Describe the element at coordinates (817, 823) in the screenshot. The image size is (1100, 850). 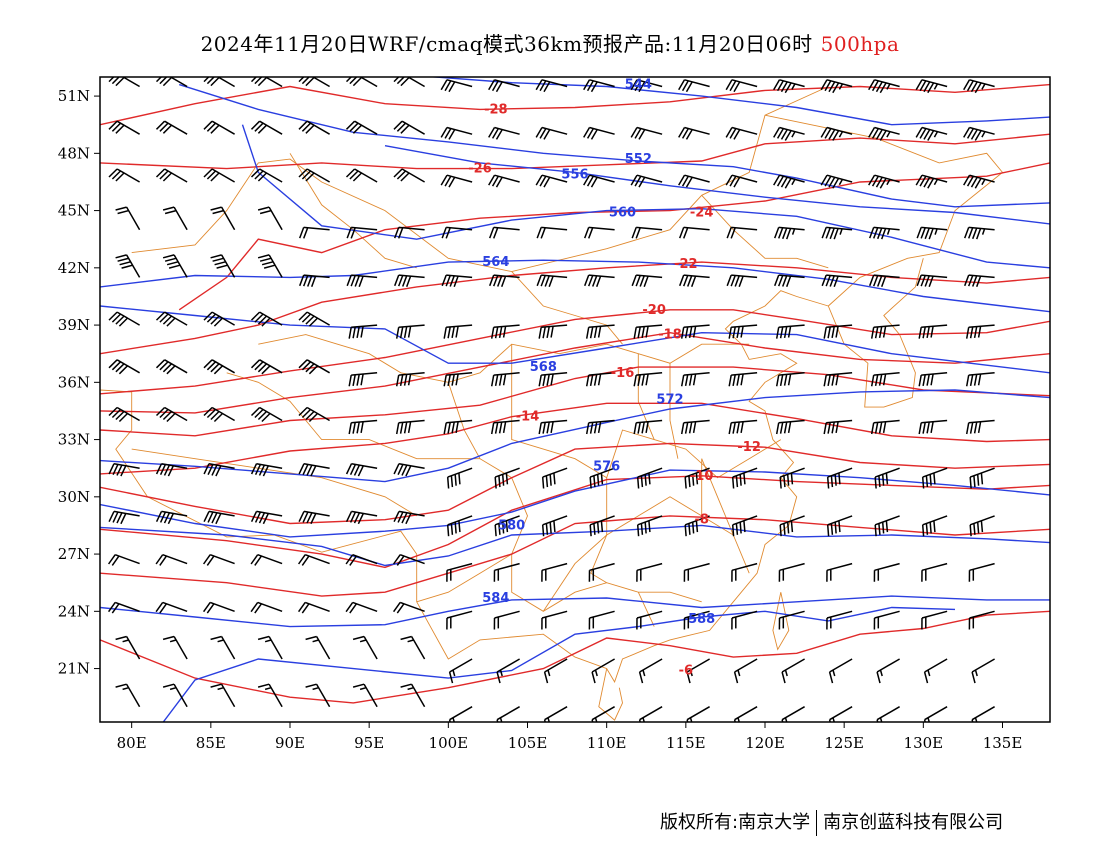
I see `footer-divider` at that location.